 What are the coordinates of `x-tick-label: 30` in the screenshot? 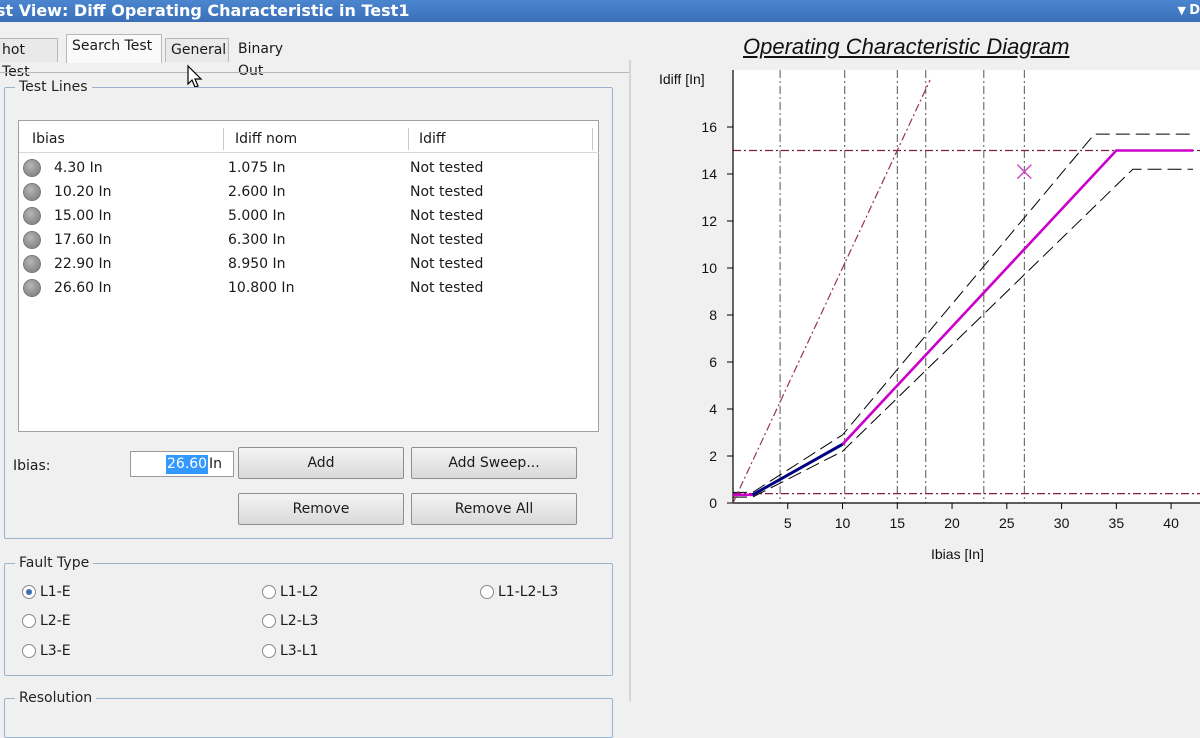 It's located at (1062, 523).